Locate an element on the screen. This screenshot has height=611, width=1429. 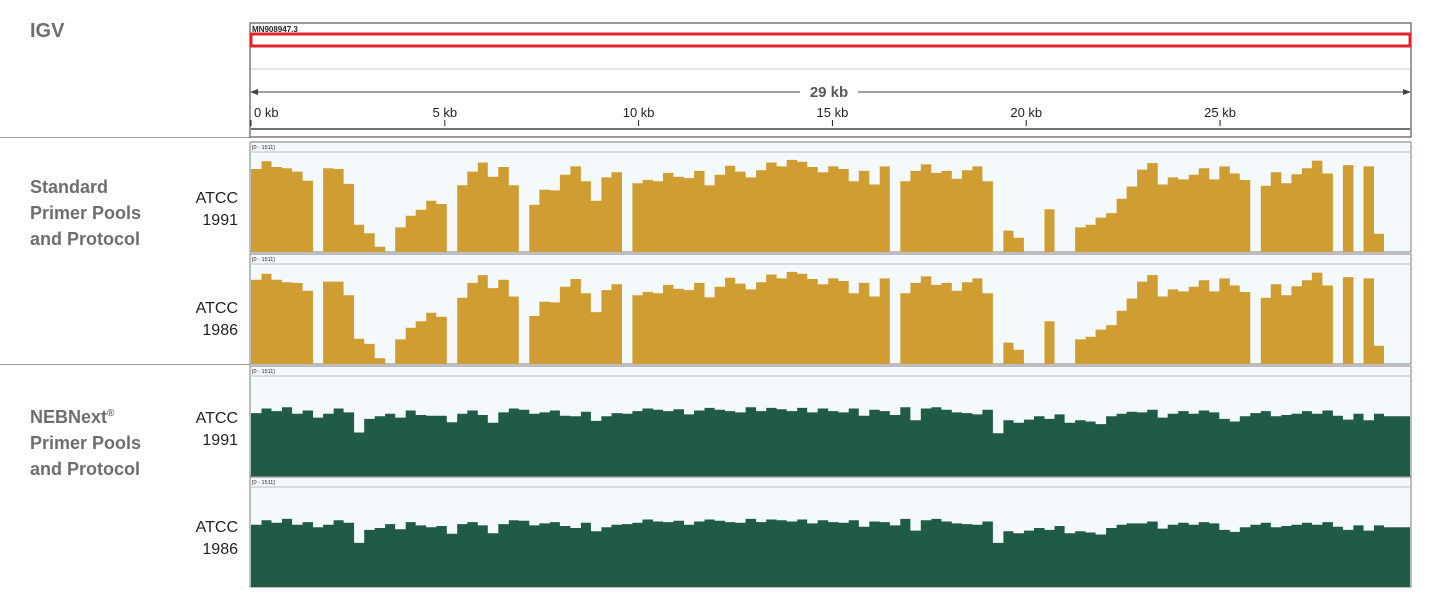
ruler-tick-label: 25 kb is located at coordinates (1220, 112).